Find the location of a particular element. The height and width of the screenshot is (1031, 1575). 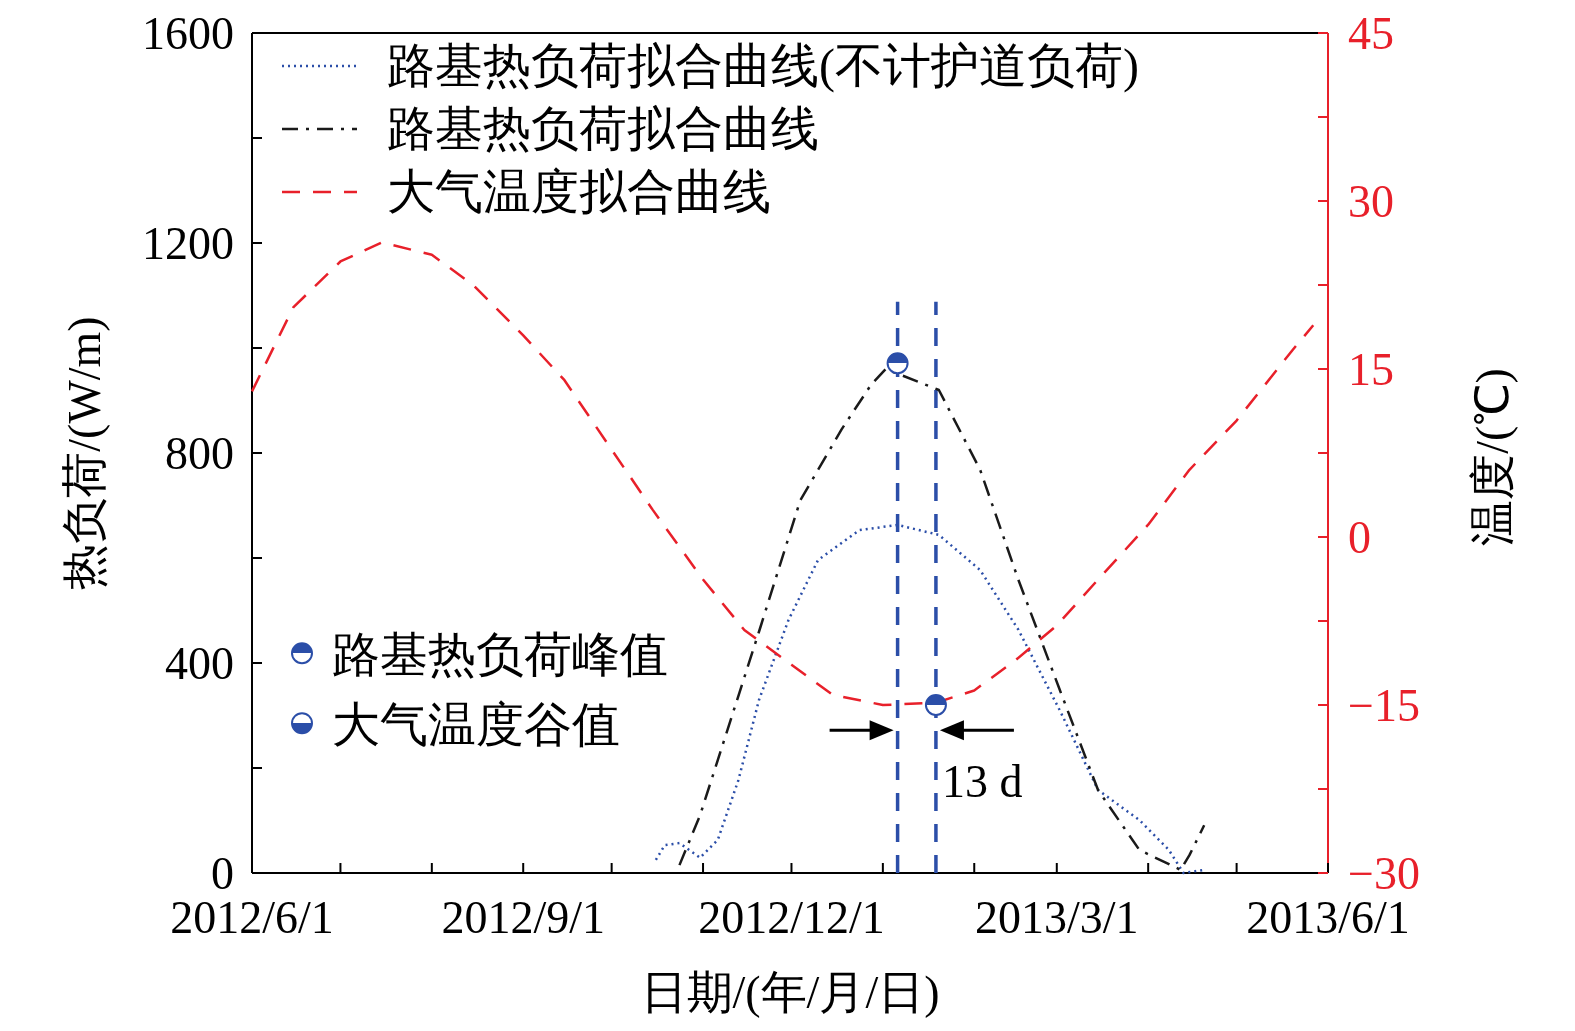

y2-tick-label: 15 is located at coordinates (1371, 369).